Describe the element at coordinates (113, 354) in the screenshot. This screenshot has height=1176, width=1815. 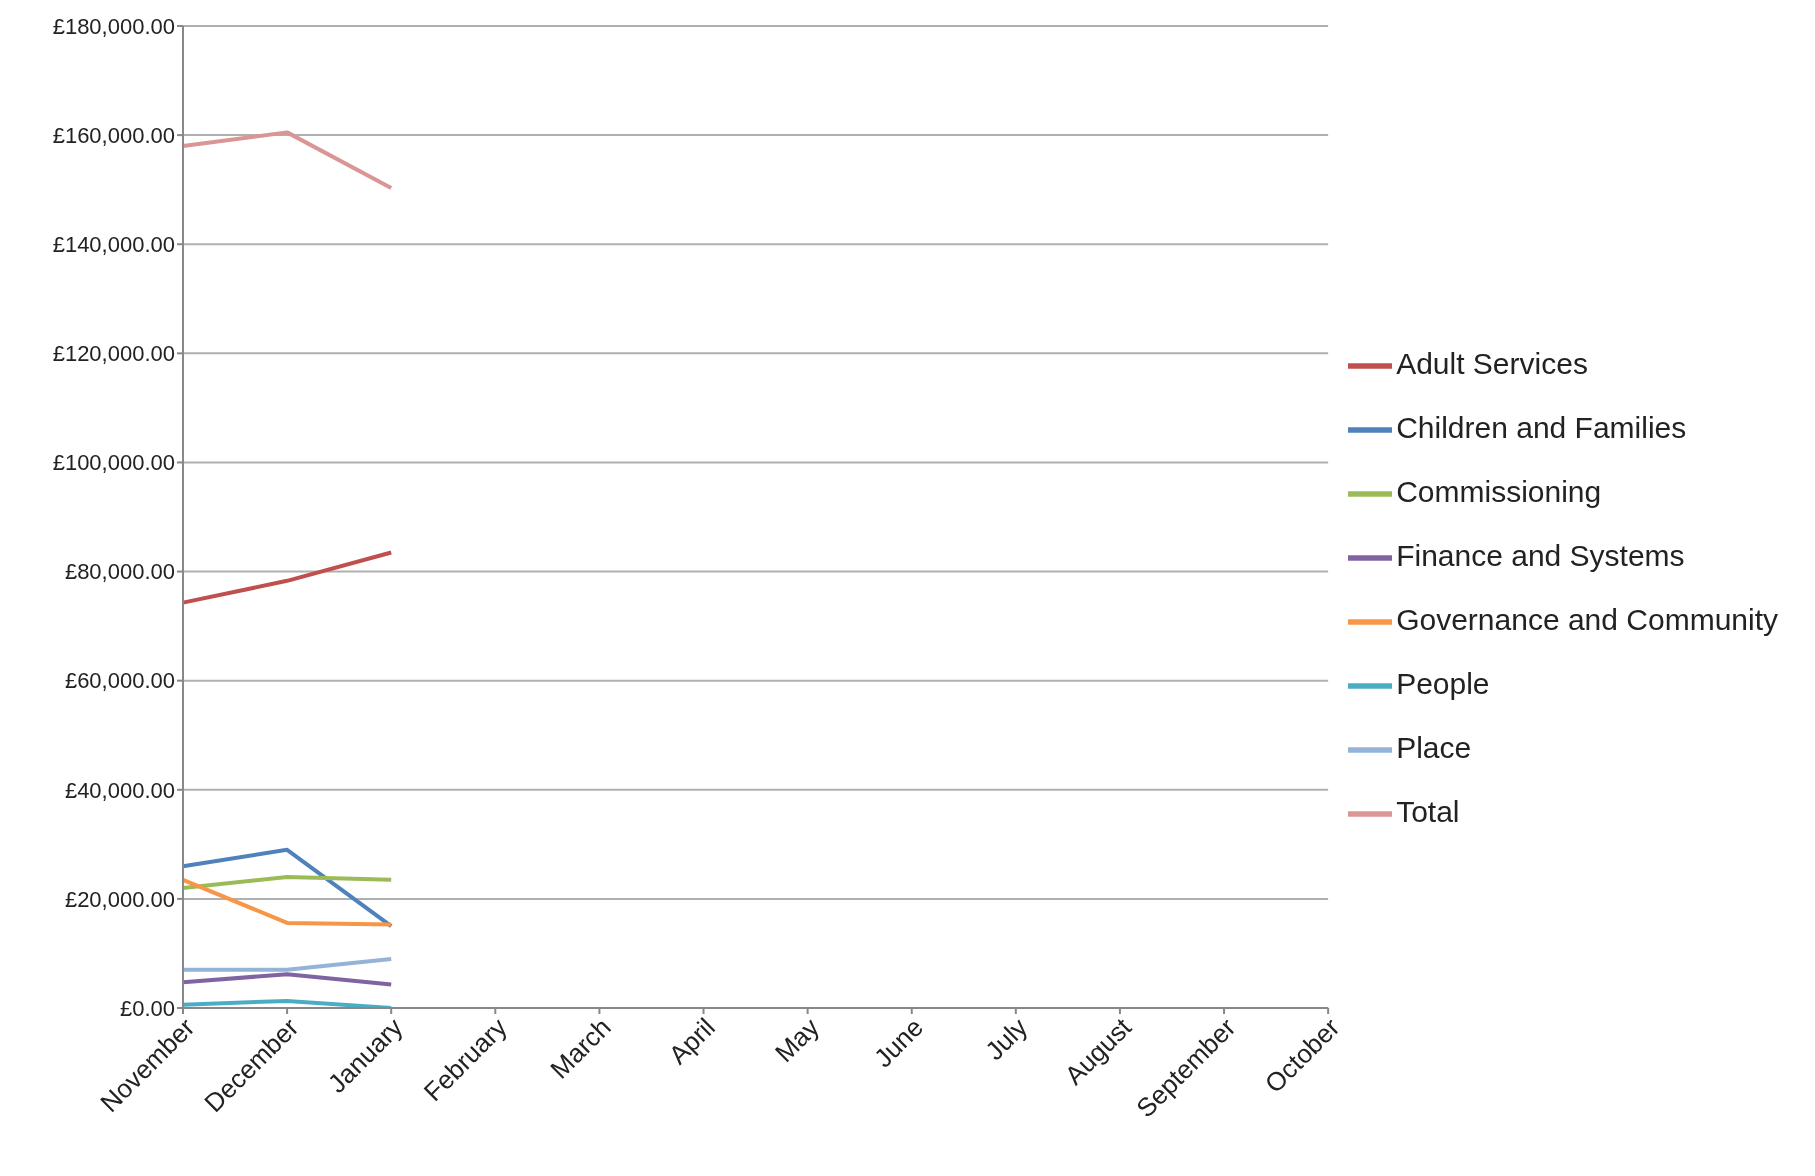
I see `y-tick-label: £120,000.00` at that location.